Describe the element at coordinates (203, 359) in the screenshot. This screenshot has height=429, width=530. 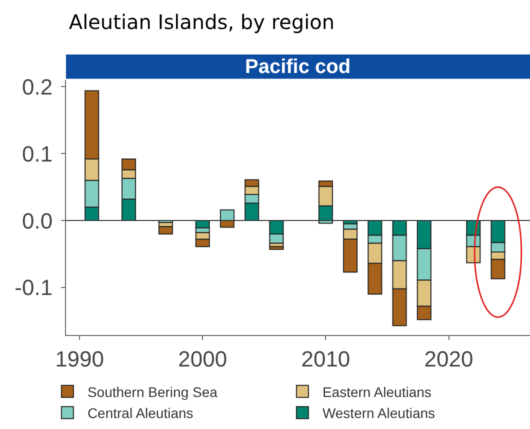
I see `x-tick-label: 2000` at that location.